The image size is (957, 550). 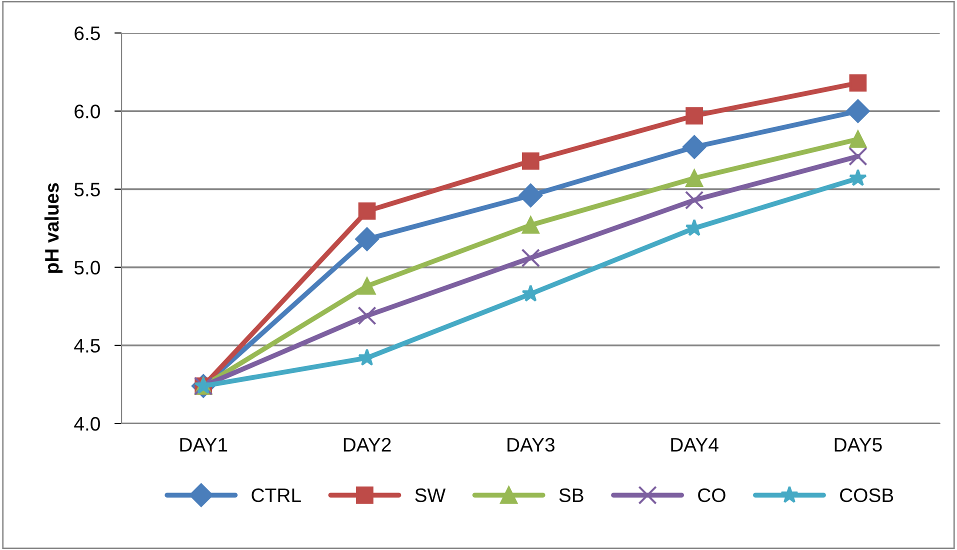 What do you see at coordinates (87, 189) in the screenshot?
I see `y-tick-label: 5.5` at bounding box center [87, 189].